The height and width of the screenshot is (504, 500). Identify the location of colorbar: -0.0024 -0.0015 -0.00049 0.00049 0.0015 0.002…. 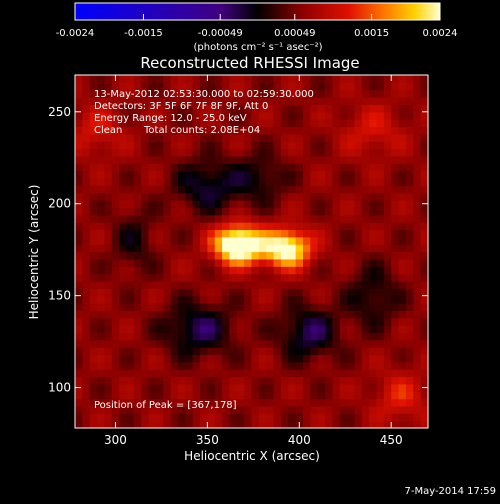
(257, 27).